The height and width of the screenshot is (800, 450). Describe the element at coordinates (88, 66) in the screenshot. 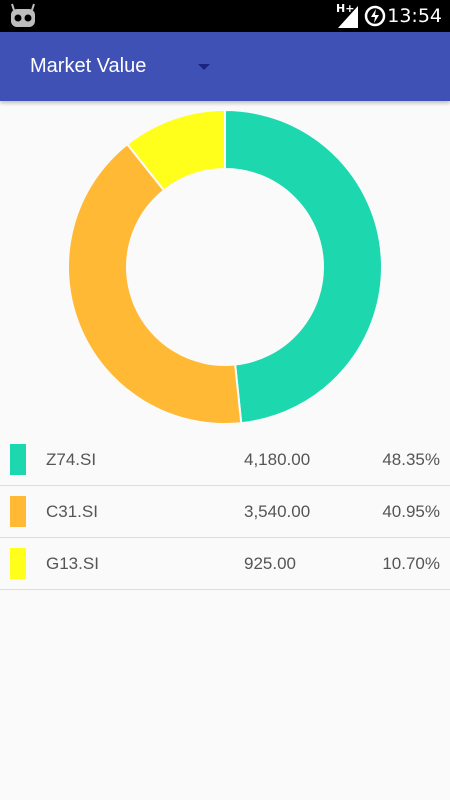

I see `selected-view-label: Market Value` at that location.